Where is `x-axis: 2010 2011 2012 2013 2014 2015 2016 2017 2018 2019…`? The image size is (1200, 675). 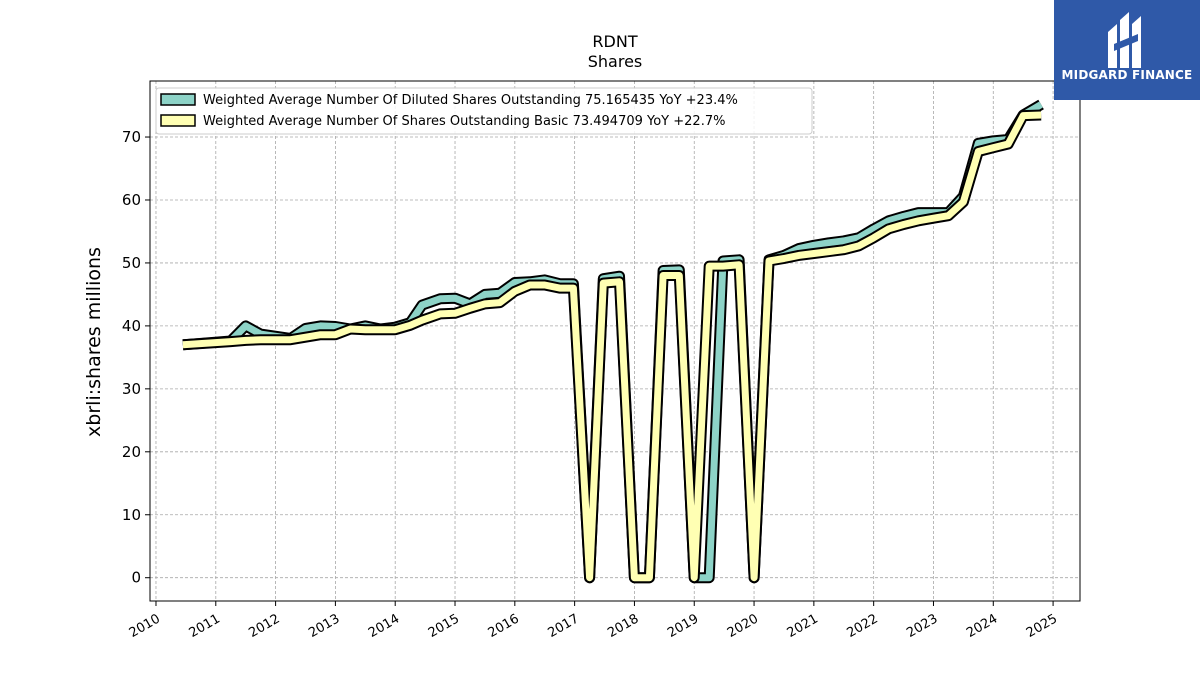
x-axis: 2010 2011 2012 2013 2014 2015 2016 2017 2018 2019… is located at coordinates (593, 621).